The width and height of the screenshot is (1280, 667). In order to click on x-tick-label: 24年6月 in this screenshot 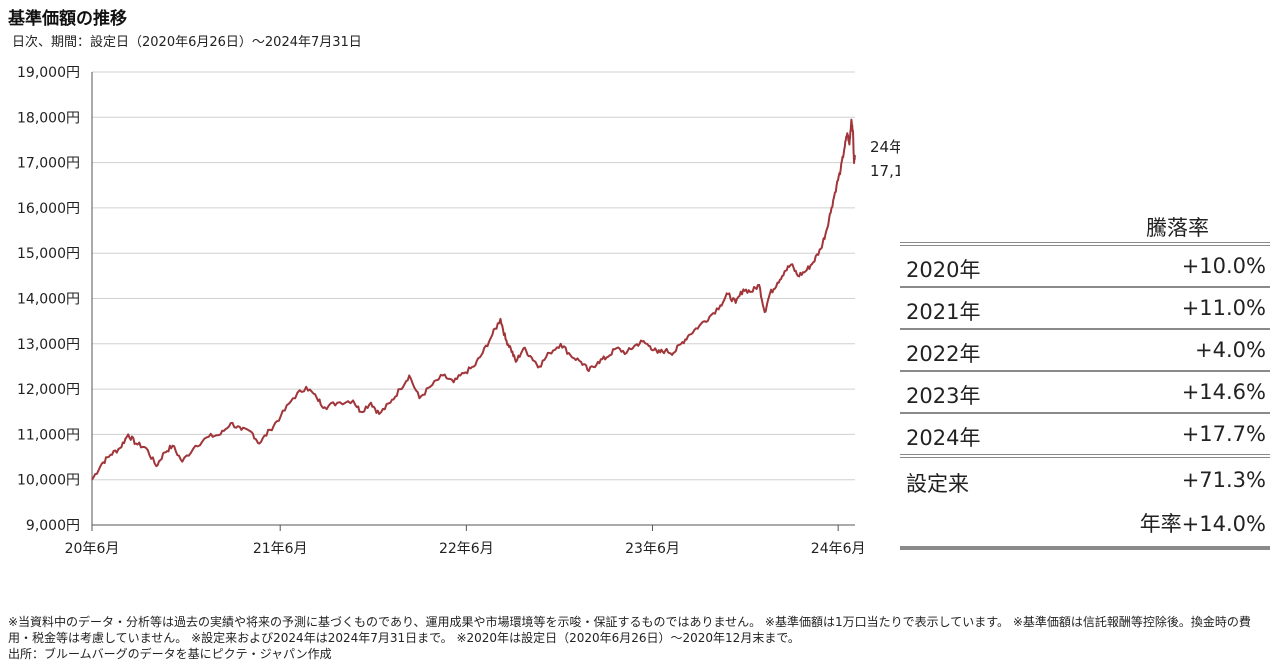, I will do `click(838, 549)`.